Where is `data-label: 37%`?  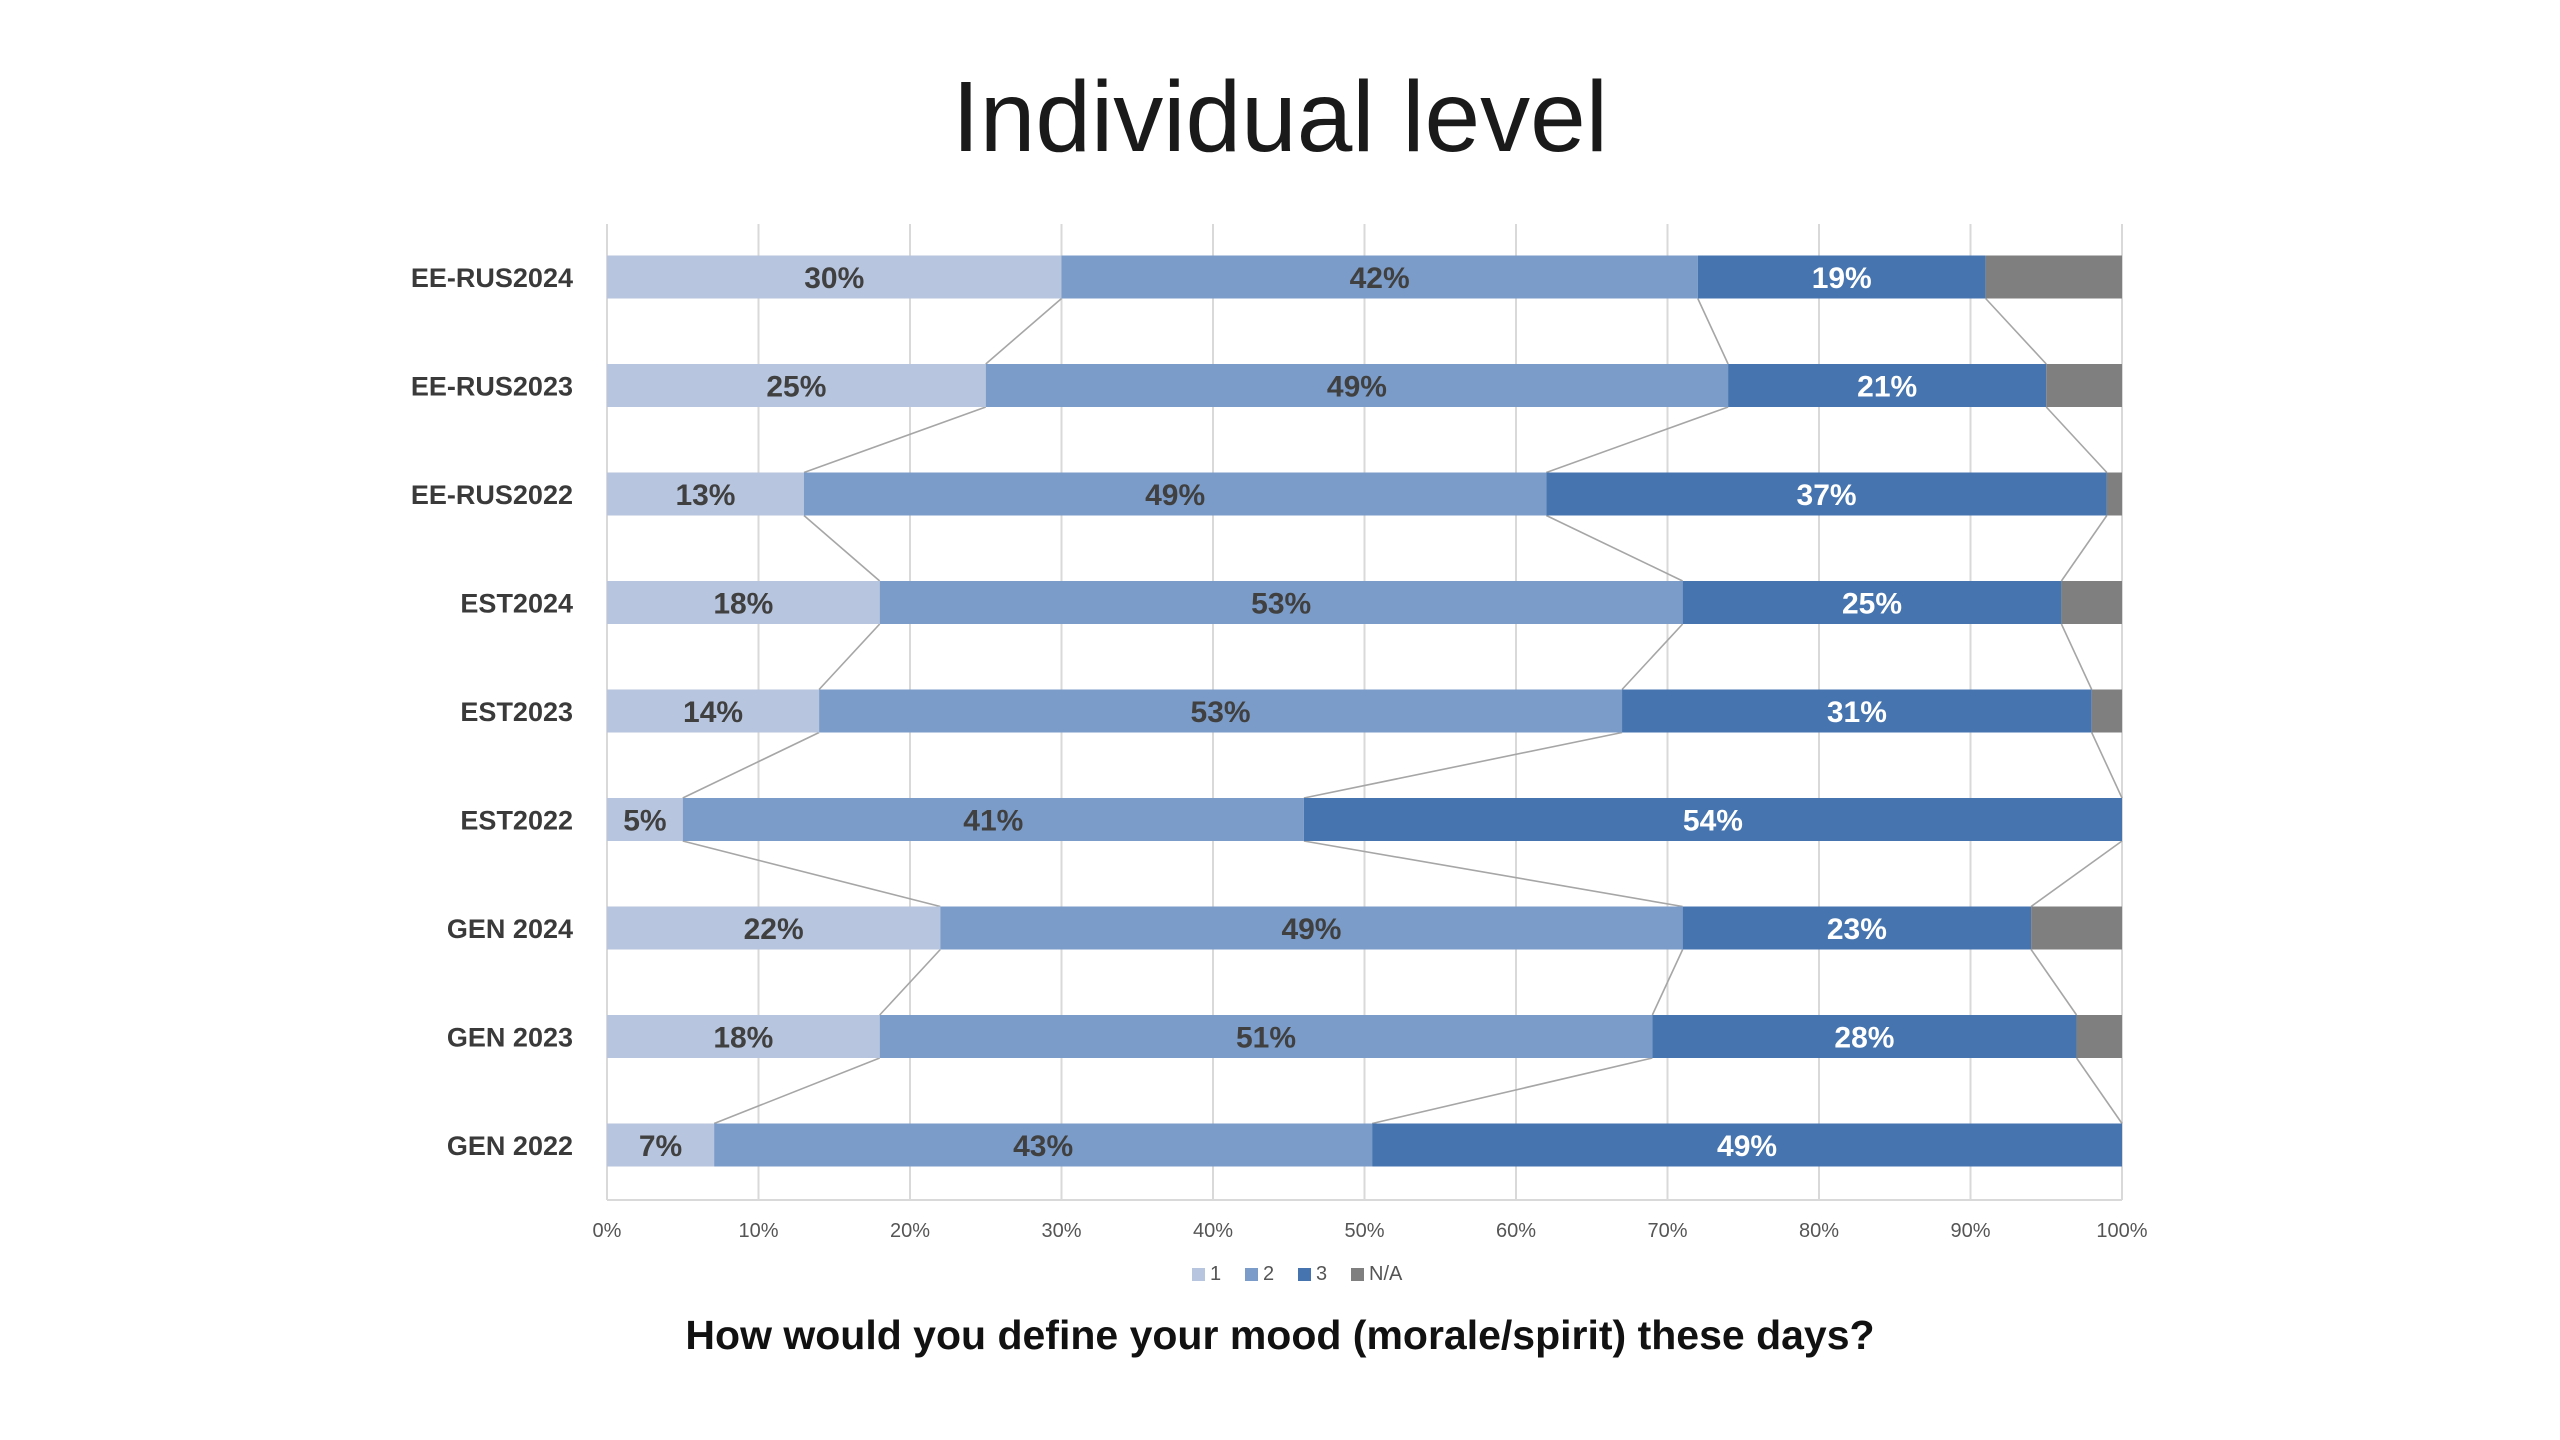
data-label: 37% is located at coordinates (1827, 495).